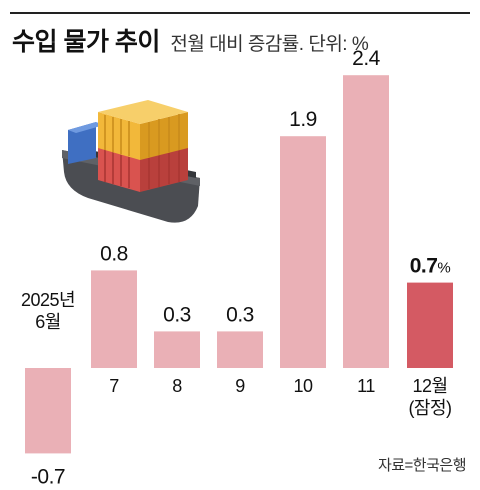 The width and height of the screenshot is (480, 490). What do you see at coordinates (240, 13) in the screenshot?
I see `top-rule` at bounding box center [240, 13].